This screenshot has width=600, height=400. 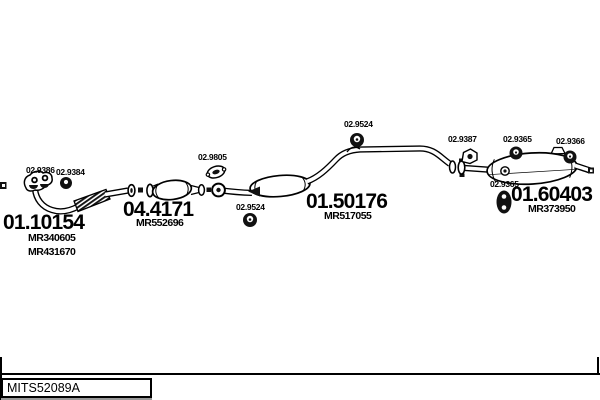 What do you see at coordinates (216, 172) in the screenshot?
I see `gasket-cat-shape` at bounding box center [216, 172].